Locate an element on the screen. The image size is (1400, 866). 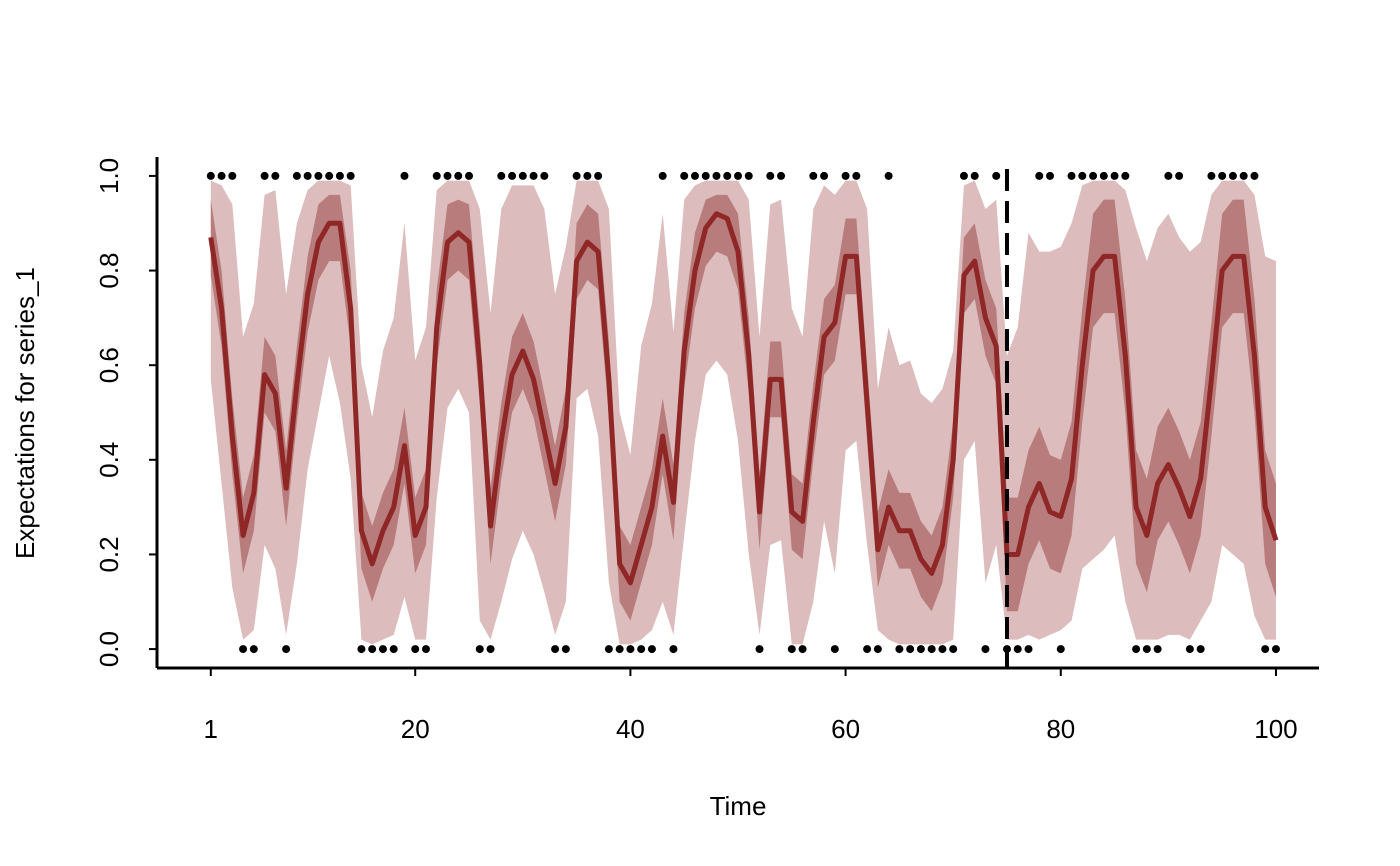
x-tick-label: 100 is located at coordinates (1275, 729).